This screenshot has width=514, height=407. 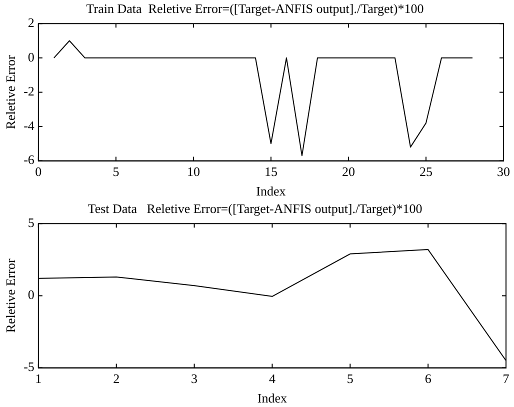 What do you see at coordinates (29, 125) in the screenshot?
I see `y-tick-label: -4` at bounding box center [29, 125].